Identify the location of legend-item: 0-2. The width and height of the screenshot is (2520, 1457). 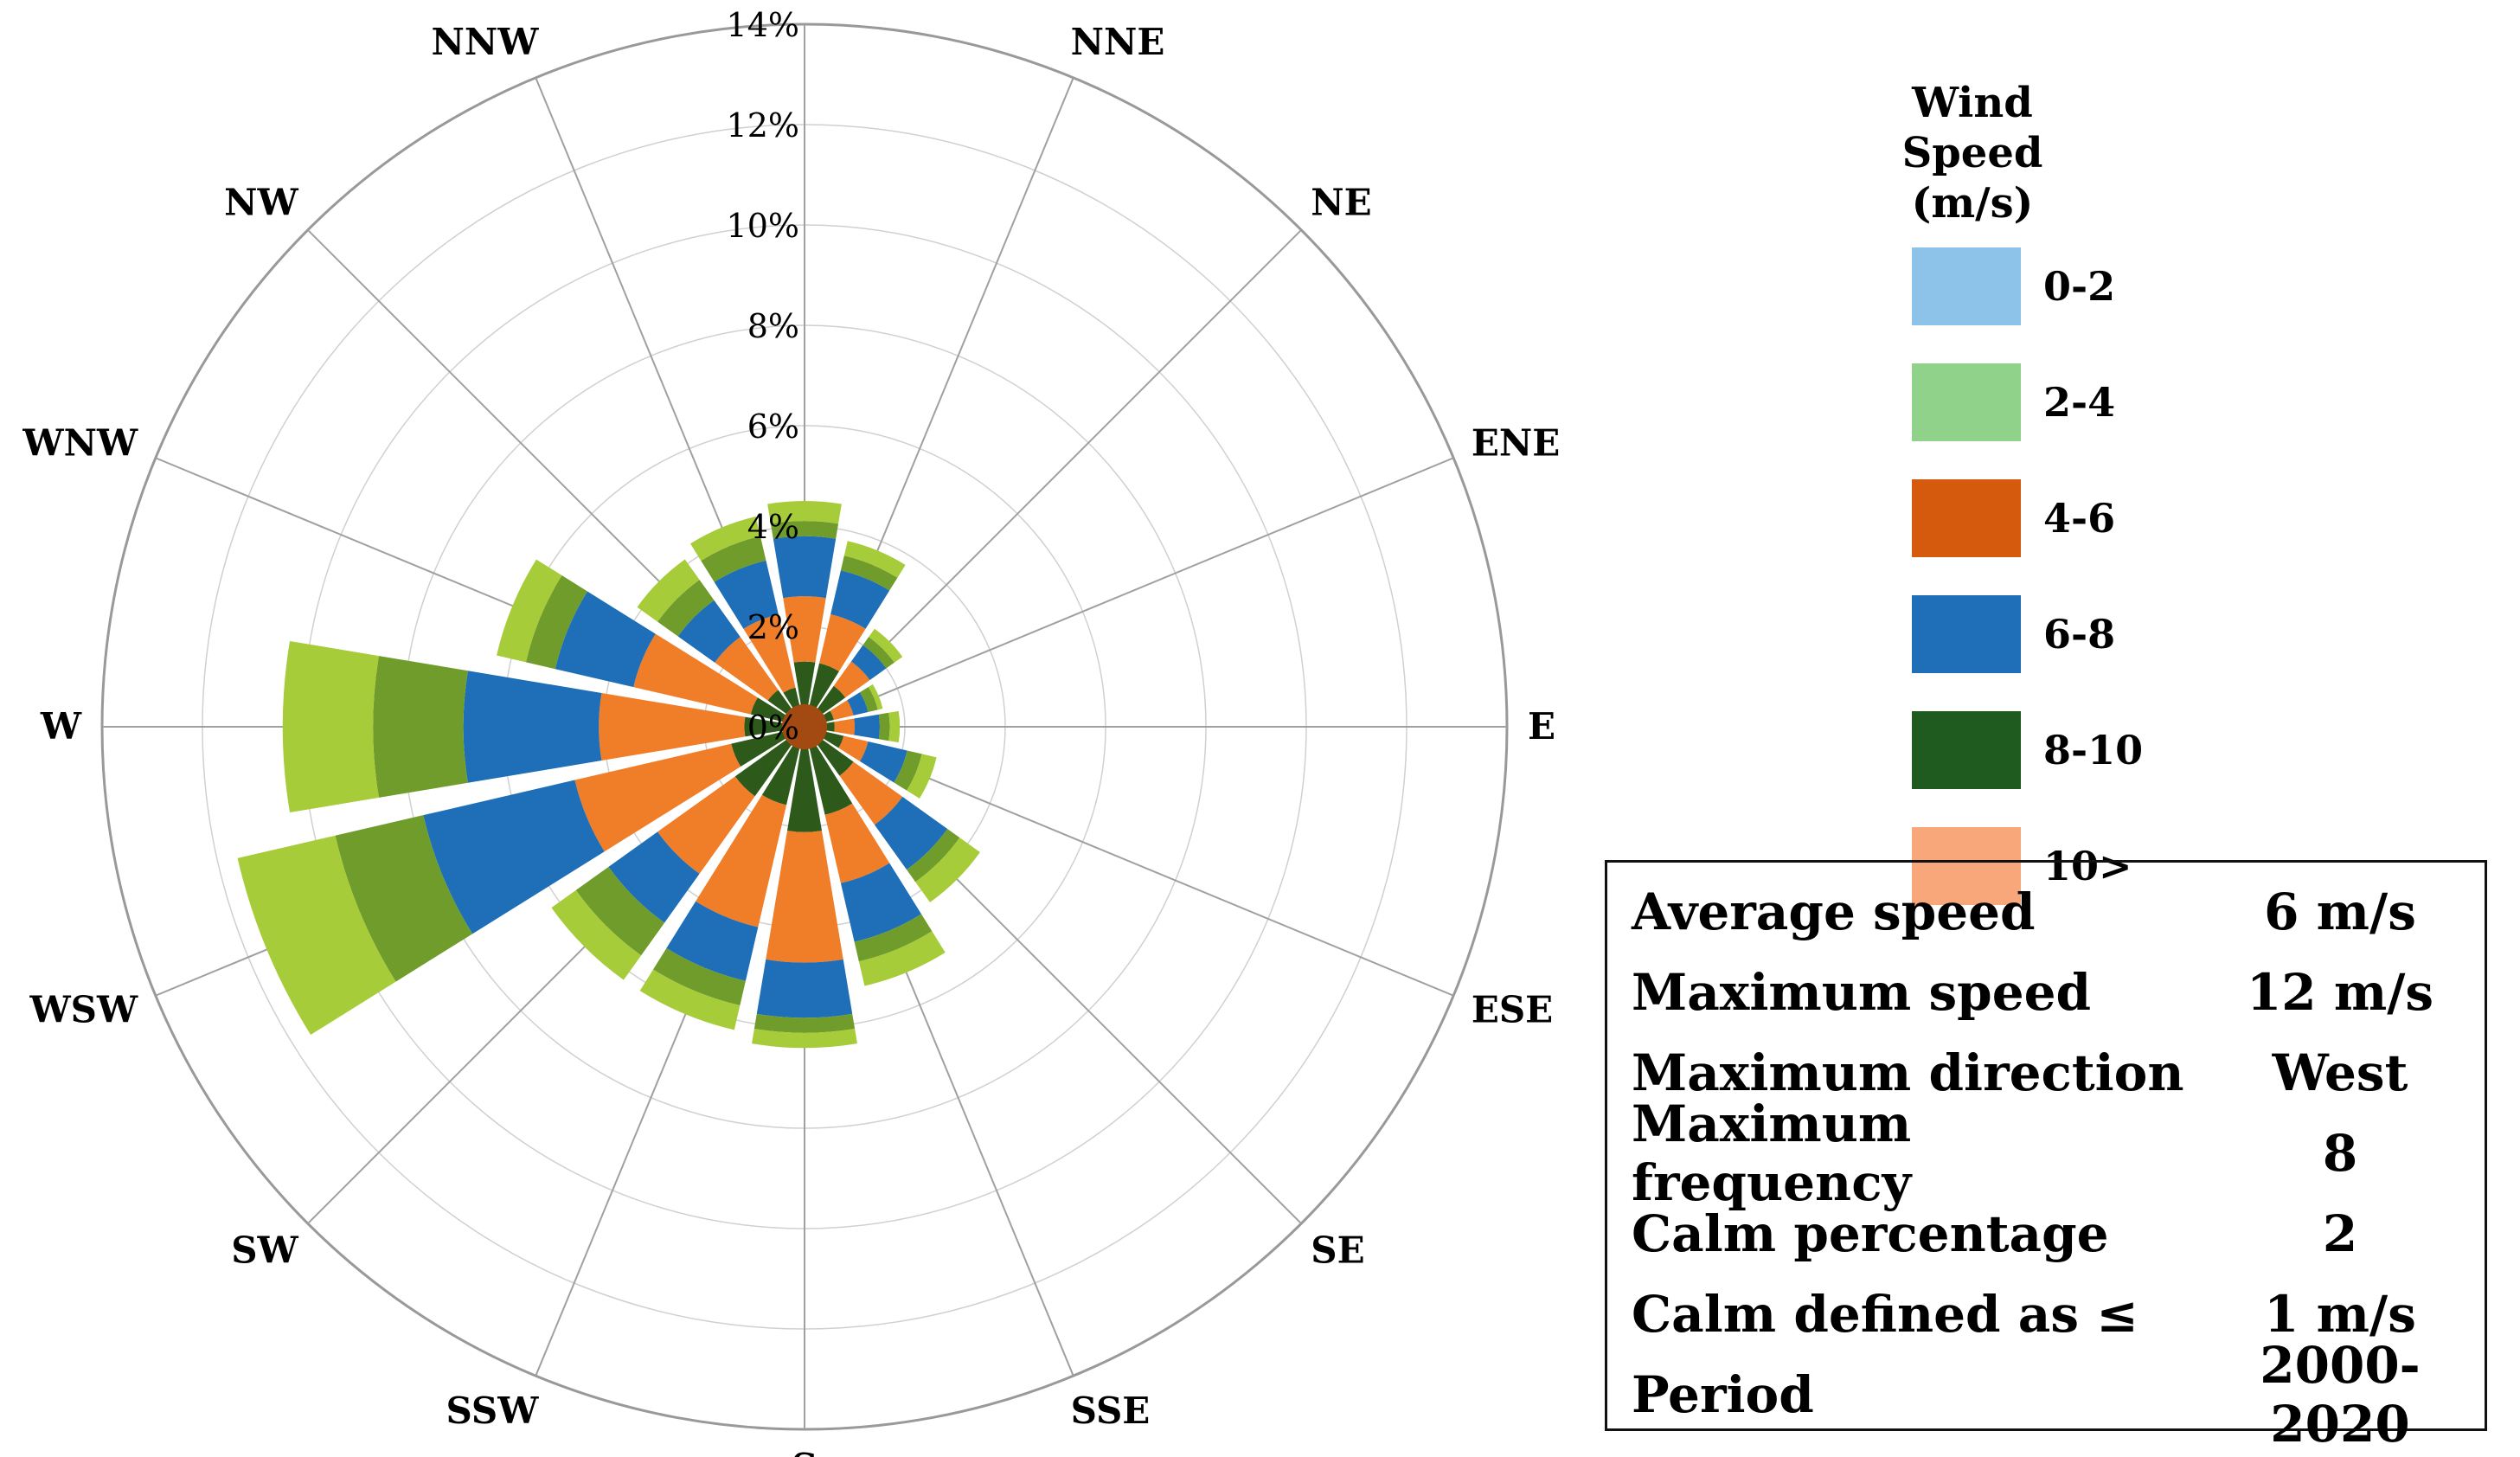
(2024, 286).